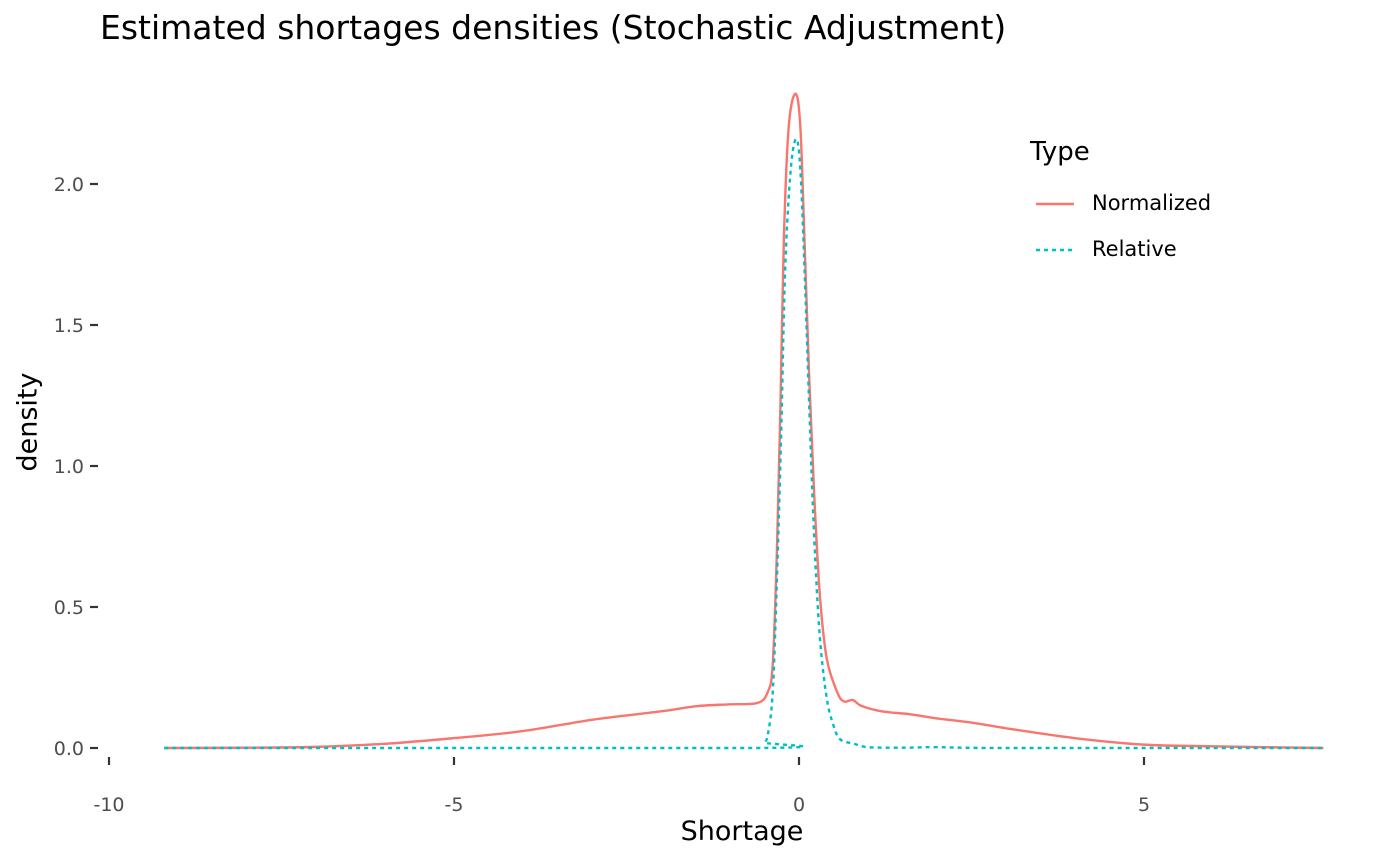  I want to click on y-tick-label: 0.5, so click(69, 608).